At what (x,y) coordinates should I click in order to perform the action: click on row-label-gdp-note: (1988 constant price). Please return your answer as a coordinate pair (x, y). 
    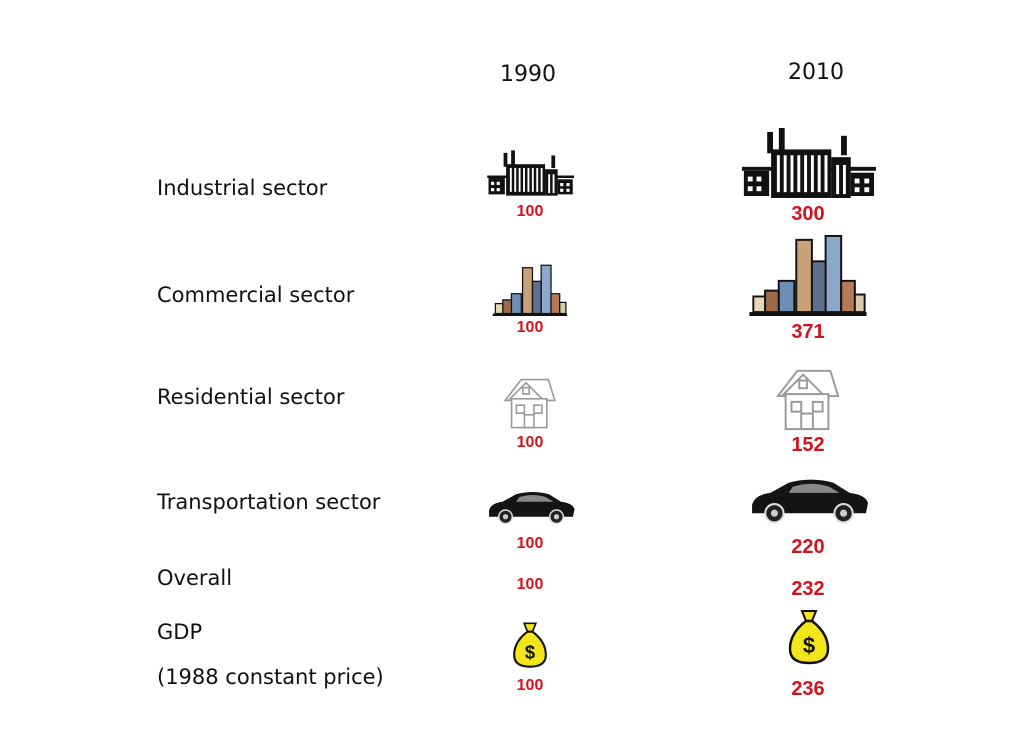
    Looking at the image, I should click on (270, 677).